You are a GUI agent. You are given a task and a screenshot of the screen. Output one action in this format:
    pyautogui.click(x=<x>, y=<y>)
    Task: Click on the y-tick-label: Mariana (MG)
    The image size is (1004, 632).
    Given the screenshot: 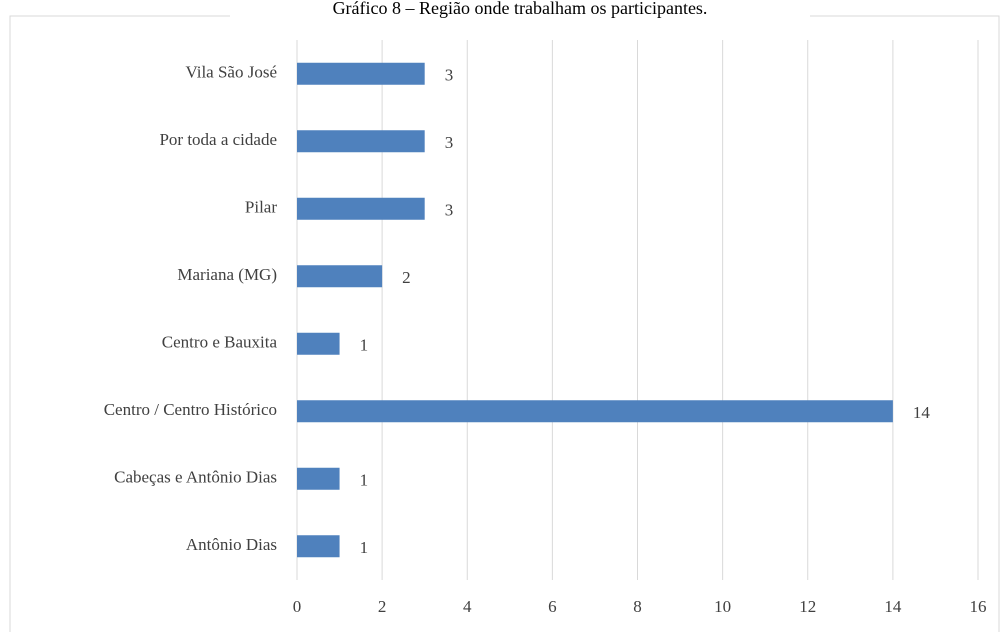 What is the action you would take?
    pyautogui.click(x=227, y=274)
    